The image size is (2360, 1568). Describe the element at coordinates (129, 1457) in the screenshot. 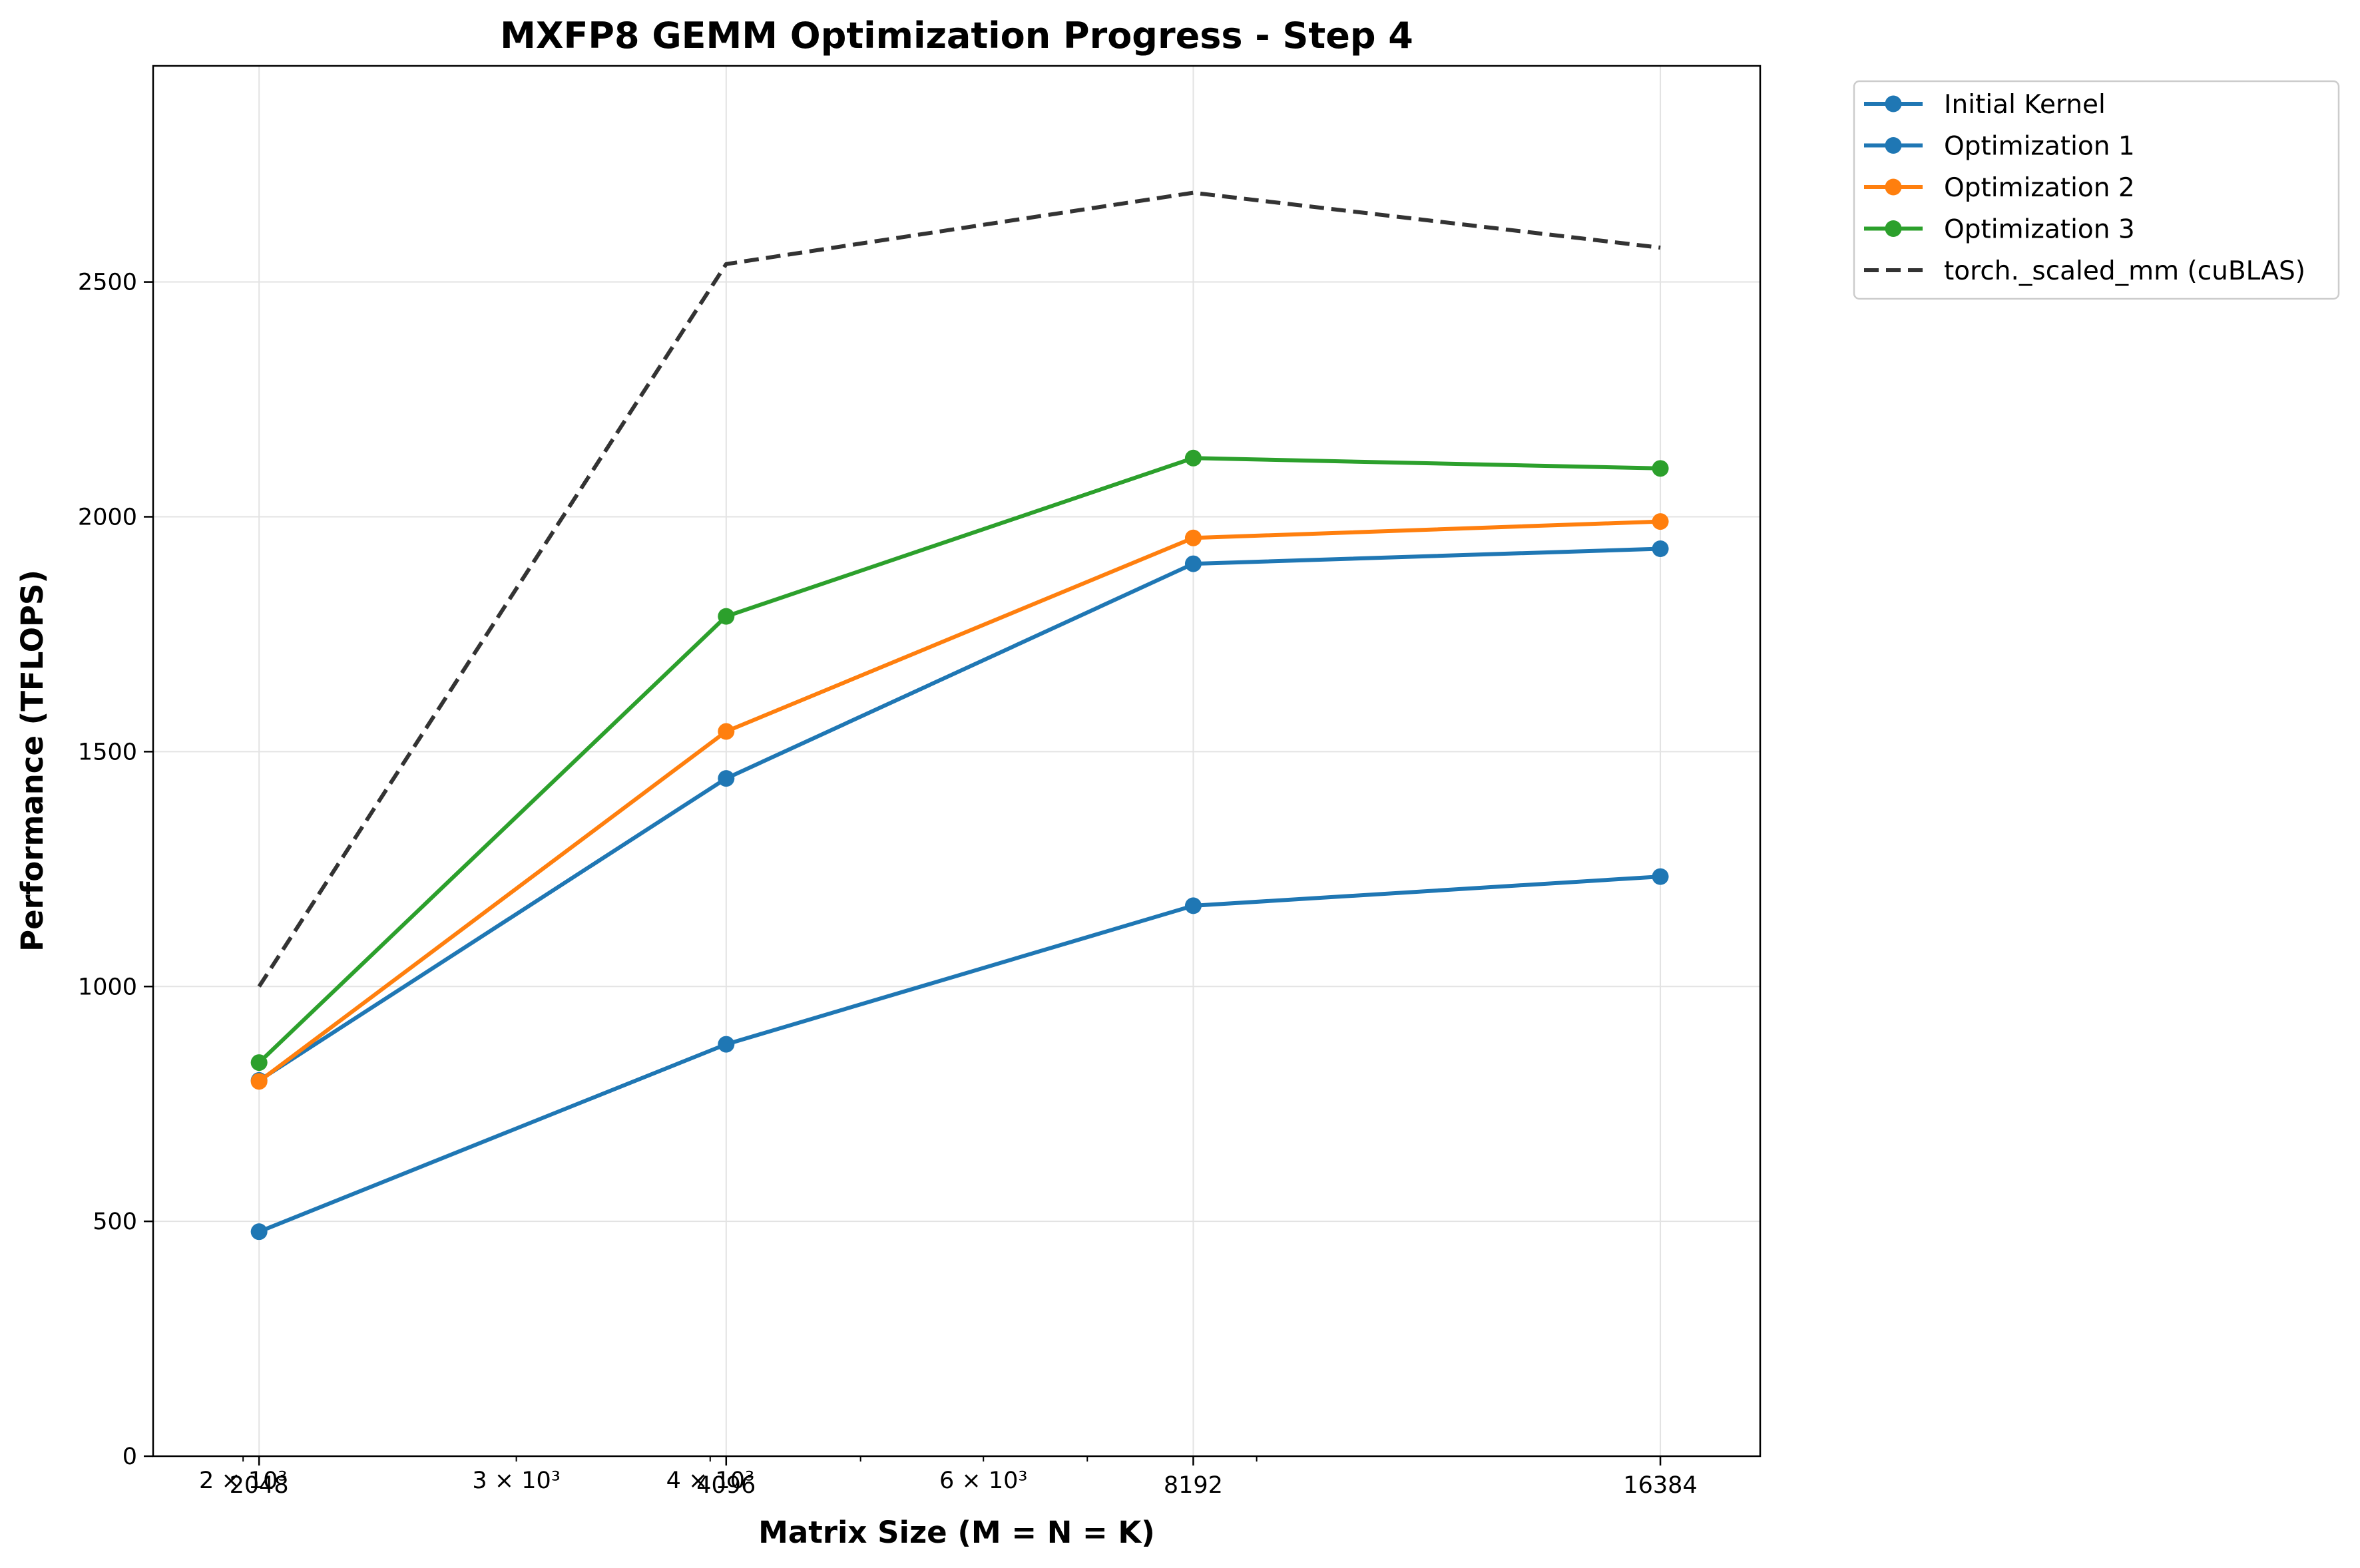

I see `y-tick-label: 0` at that location.